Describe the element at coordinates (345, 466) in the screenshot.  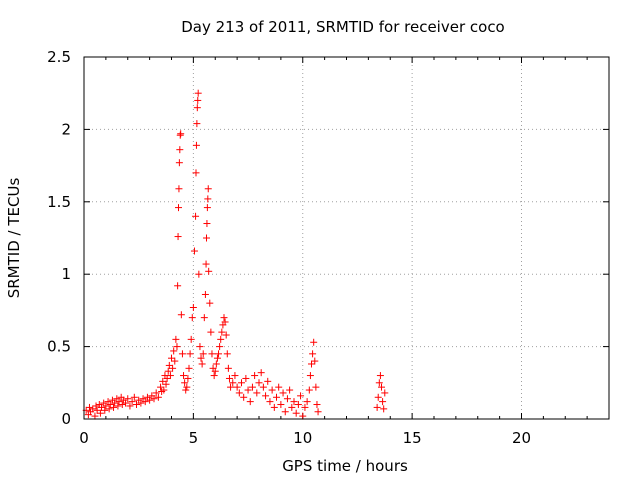
I see `x-axis-label: GPS time / hours` at that location.